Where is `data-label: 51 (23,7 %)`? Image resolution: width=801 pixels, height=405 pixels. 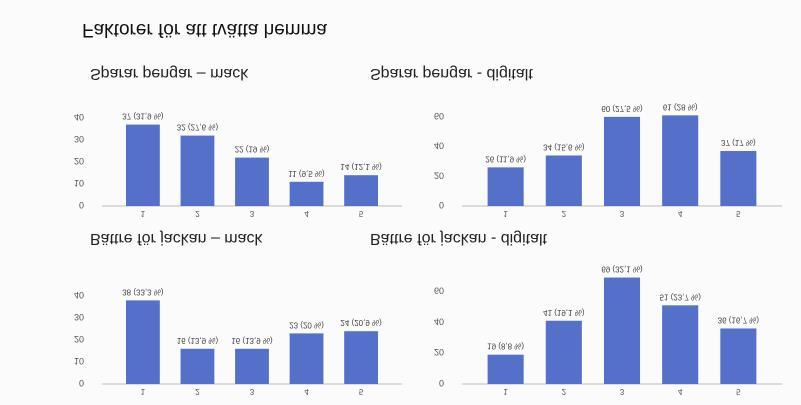
data-label: 51 (23,7 %) is located at coordinates (681, 296).